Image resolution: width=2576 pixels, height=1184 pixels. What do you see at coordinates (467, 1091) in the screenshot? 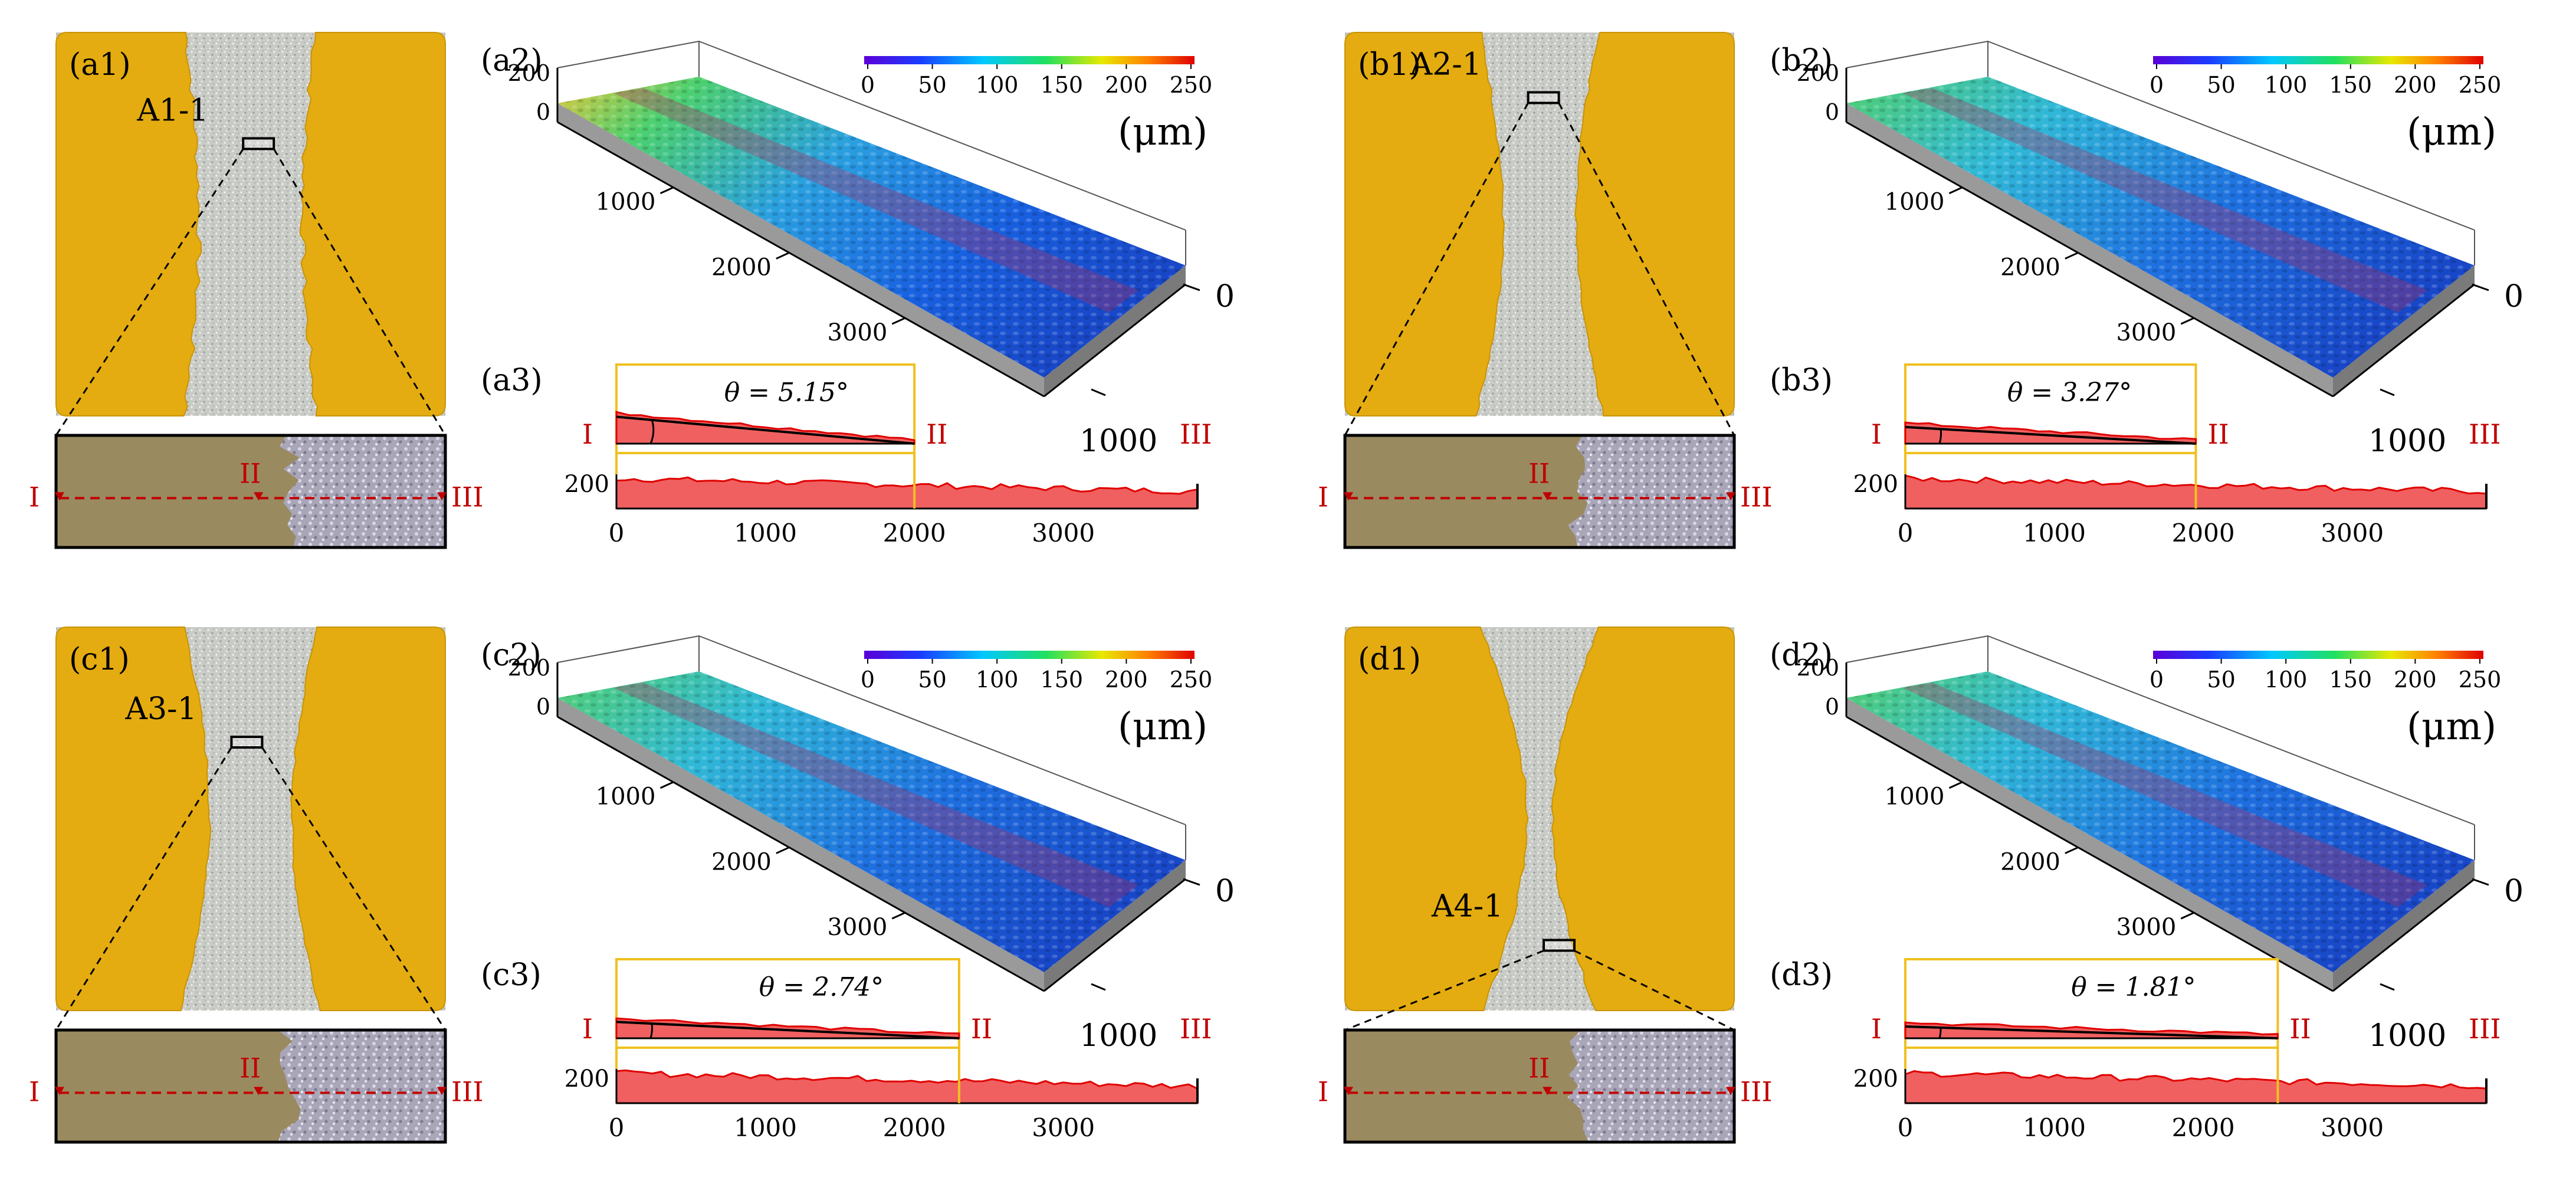
I see `marker-label-3: III` at bounding box center [467, 1091].